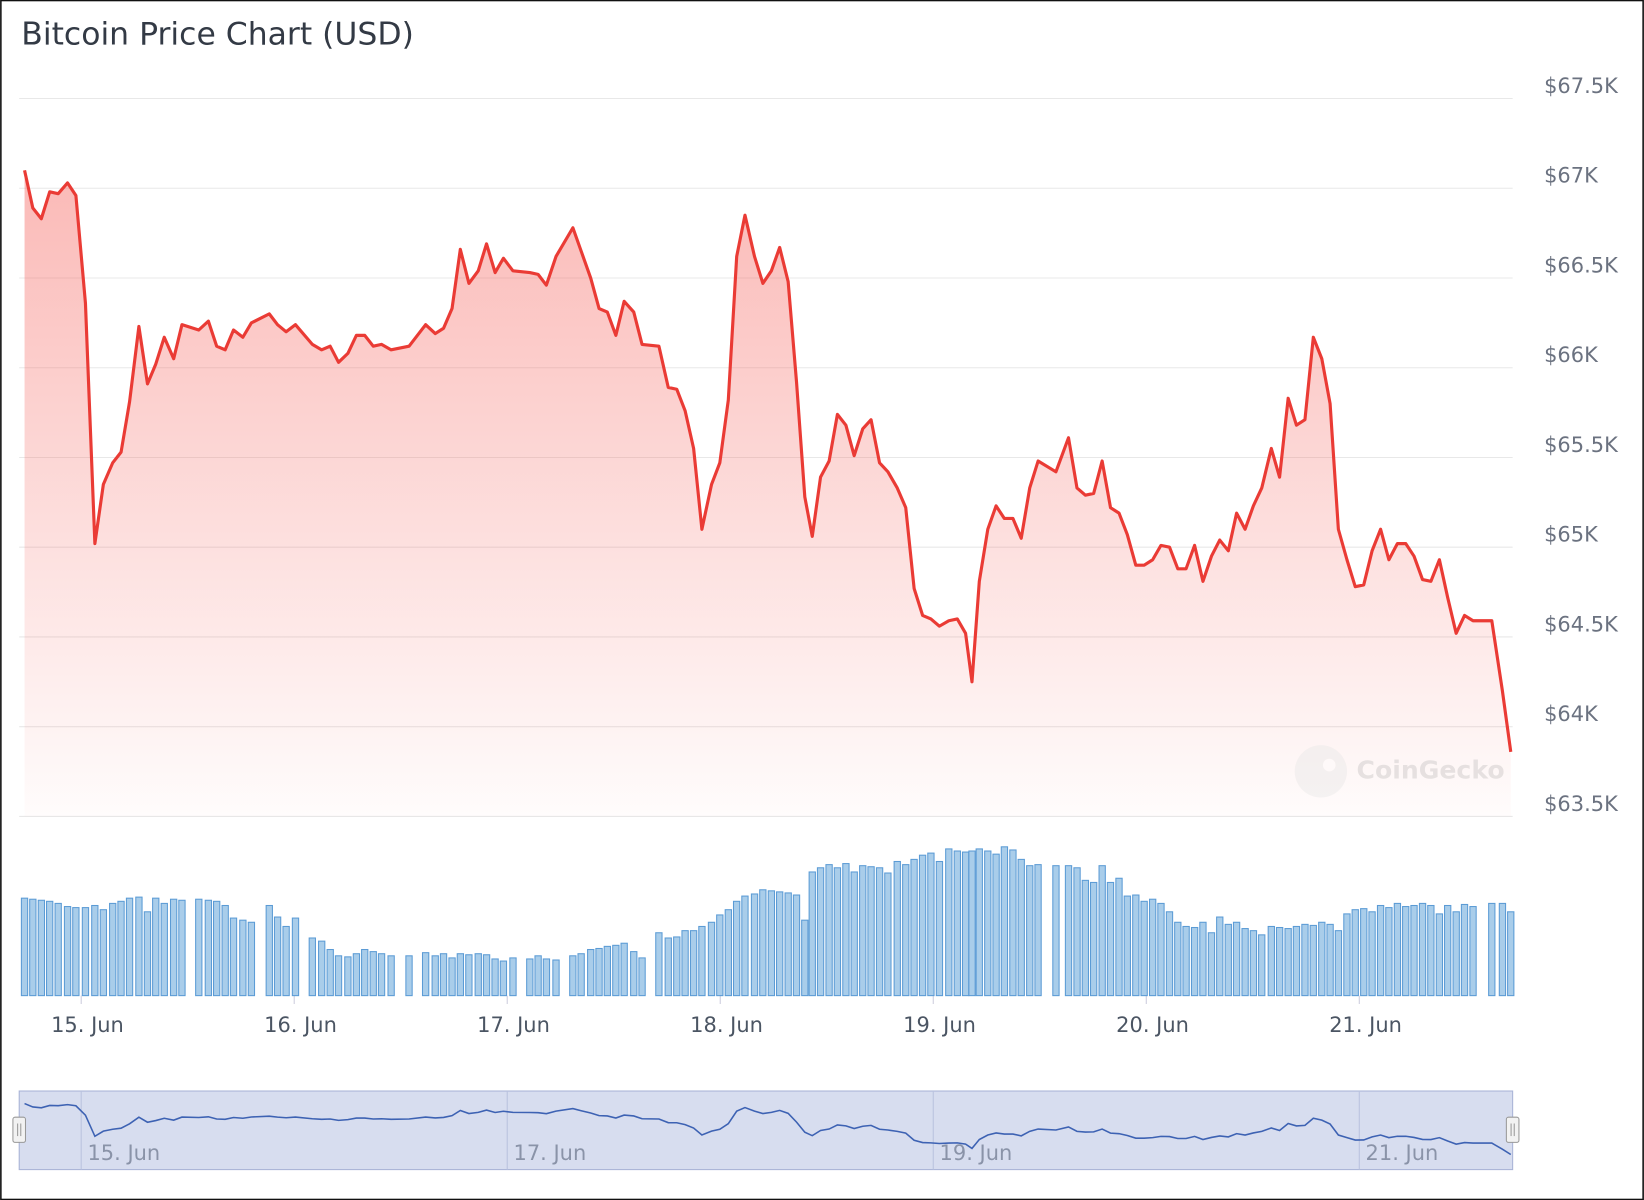 This screenshot has height=1200, width=1644. Describe the element at coordinates (726, 1025) in the screenshot. I see `x-tick-label: 18. Jun` at that location.